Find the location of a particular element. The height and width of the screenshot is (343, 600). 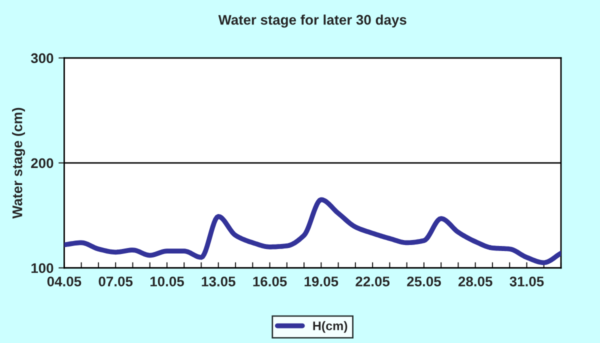

y-axis-title: Water stage (cm) is located at coordinates (19, 163).